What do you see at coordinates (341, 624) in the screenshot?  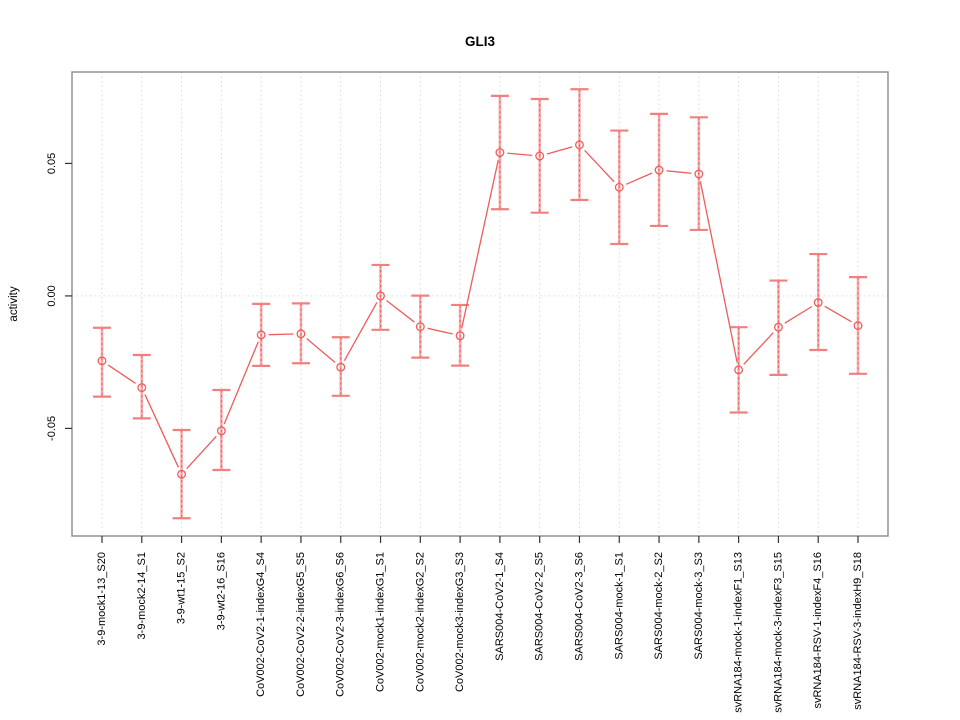 I see `x-tick-label: CoV002-CoV2-3-indexG6_S6` at bounding box center [341, 624].